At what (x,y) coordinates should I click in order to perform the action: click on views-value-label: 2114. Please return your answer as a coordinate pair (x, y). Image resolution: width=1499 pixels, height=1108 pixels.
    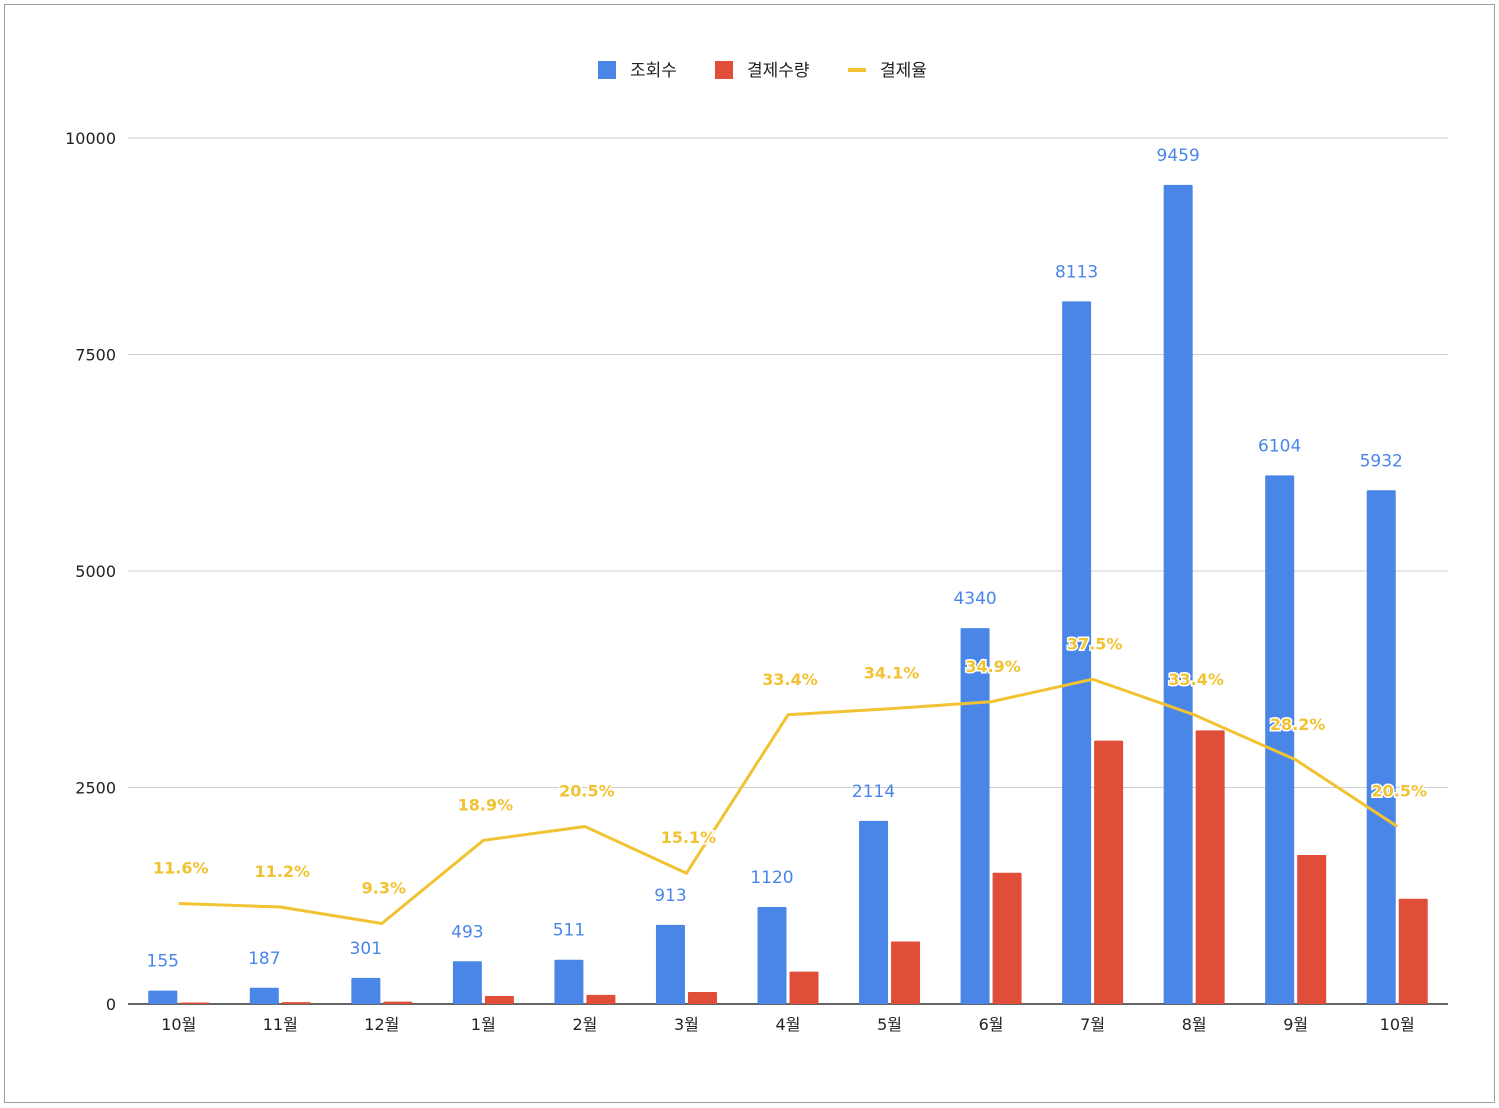
    Looking at the image, I should click on (873, 792).